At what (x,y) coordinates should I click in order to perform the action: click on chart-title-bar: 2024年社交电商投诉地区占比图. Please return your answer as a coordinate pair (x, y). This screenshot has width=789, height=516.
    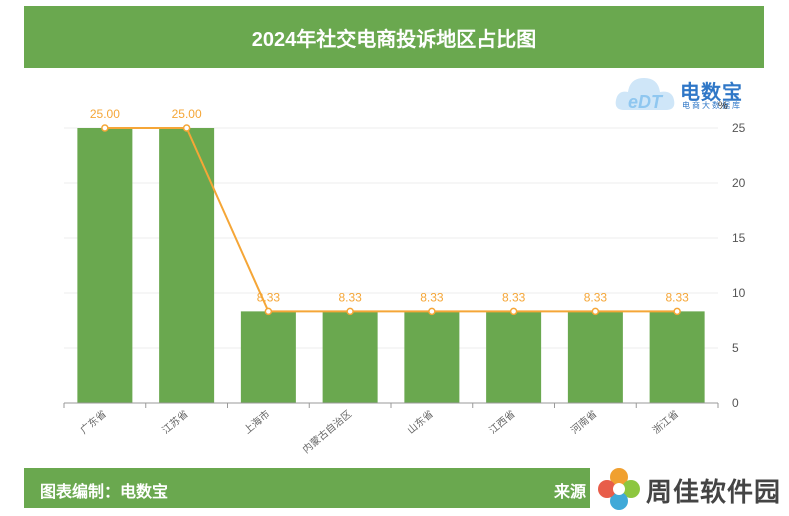
    Looking at the image, I should click on (394, 37).